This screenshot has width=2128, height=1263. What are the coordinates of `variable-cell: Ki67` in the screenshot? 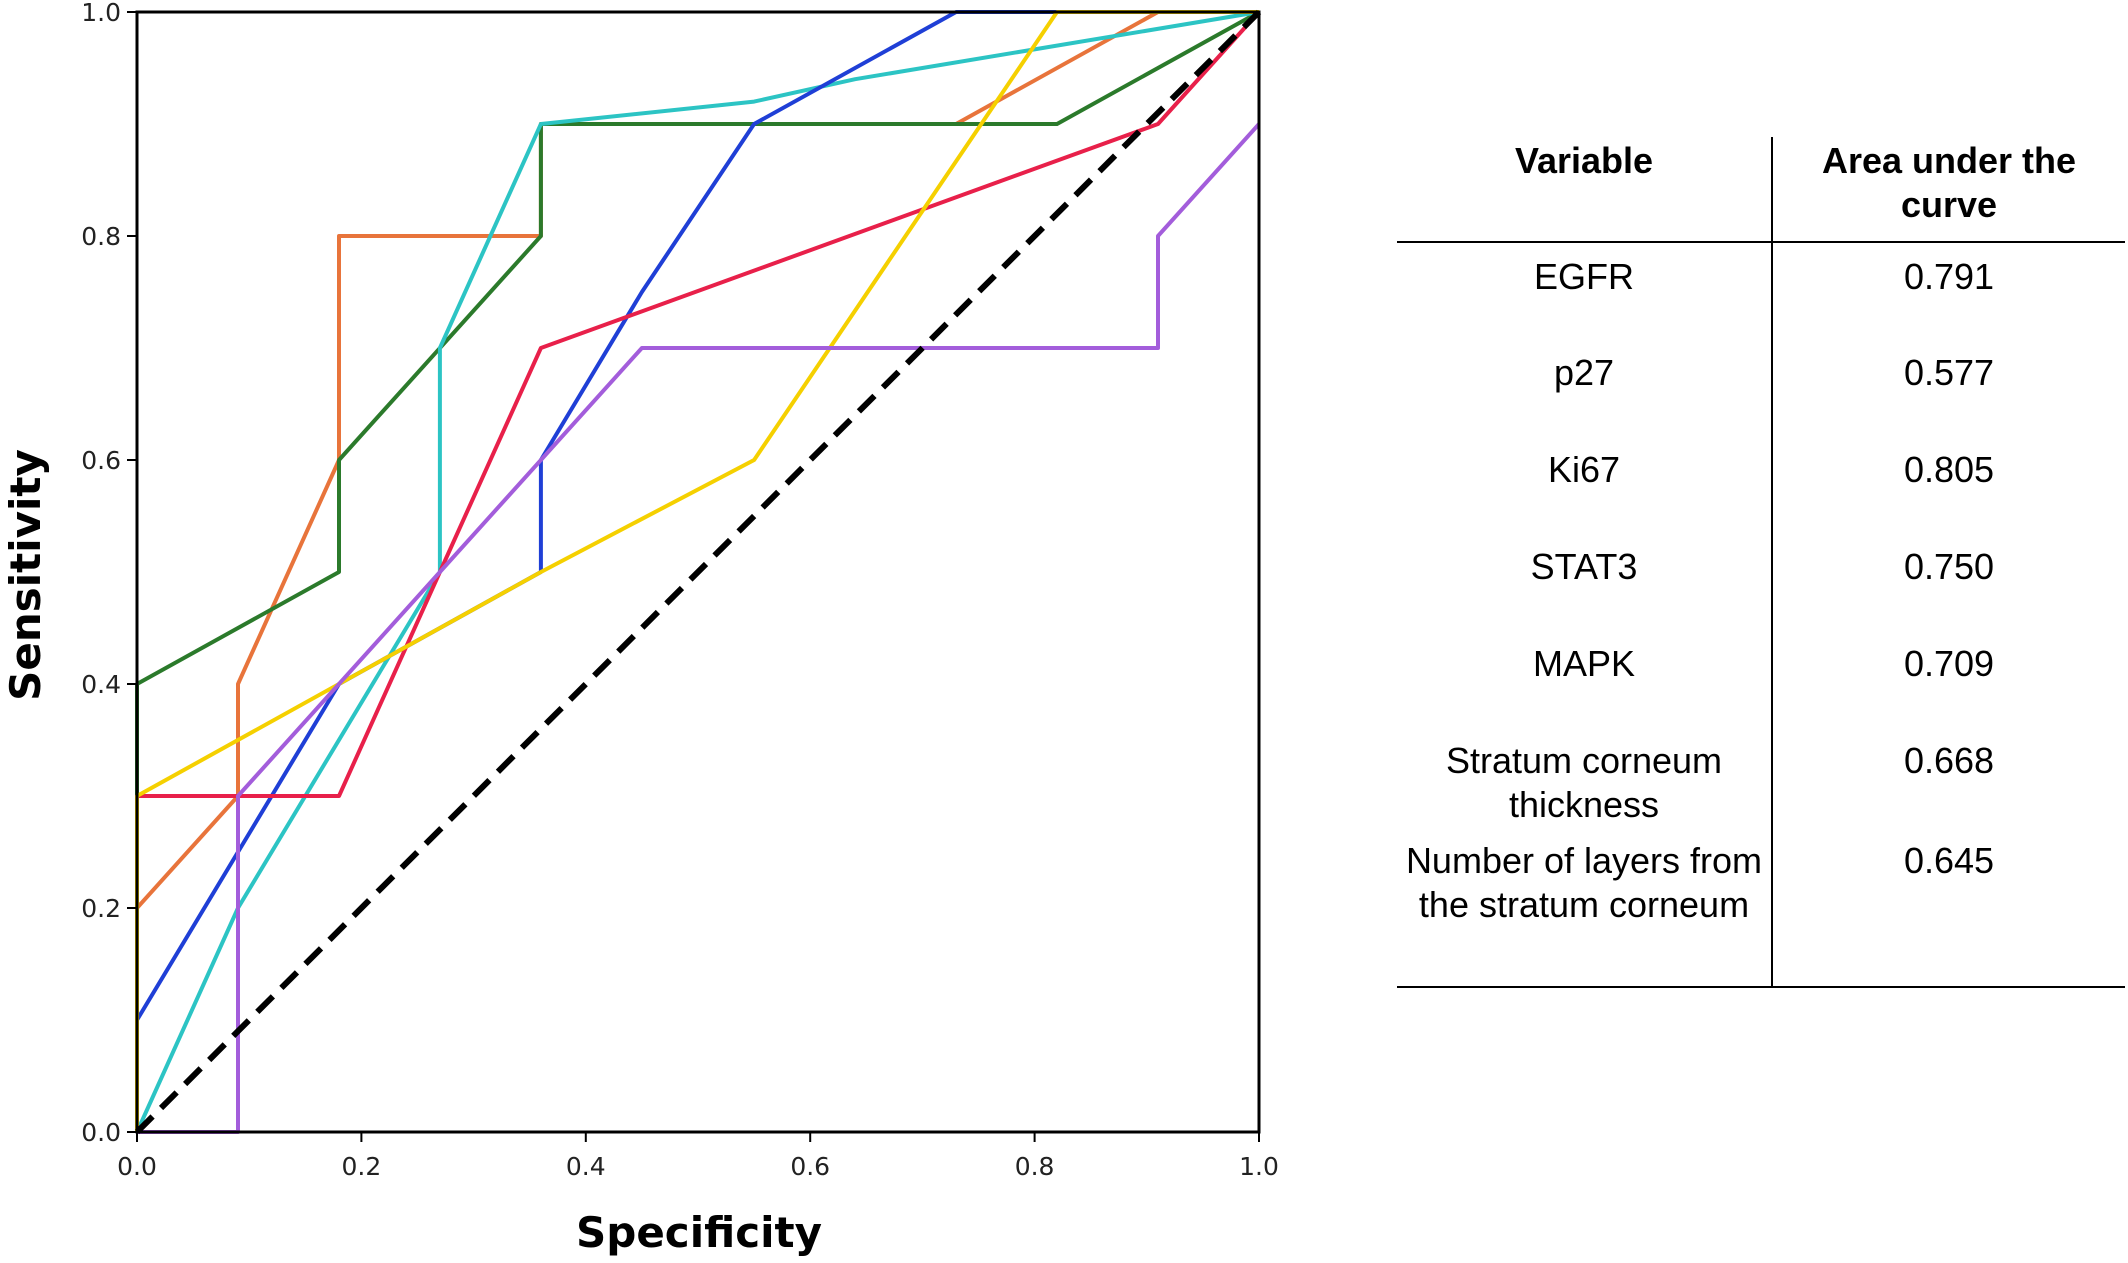 It's located at (1585, 484).